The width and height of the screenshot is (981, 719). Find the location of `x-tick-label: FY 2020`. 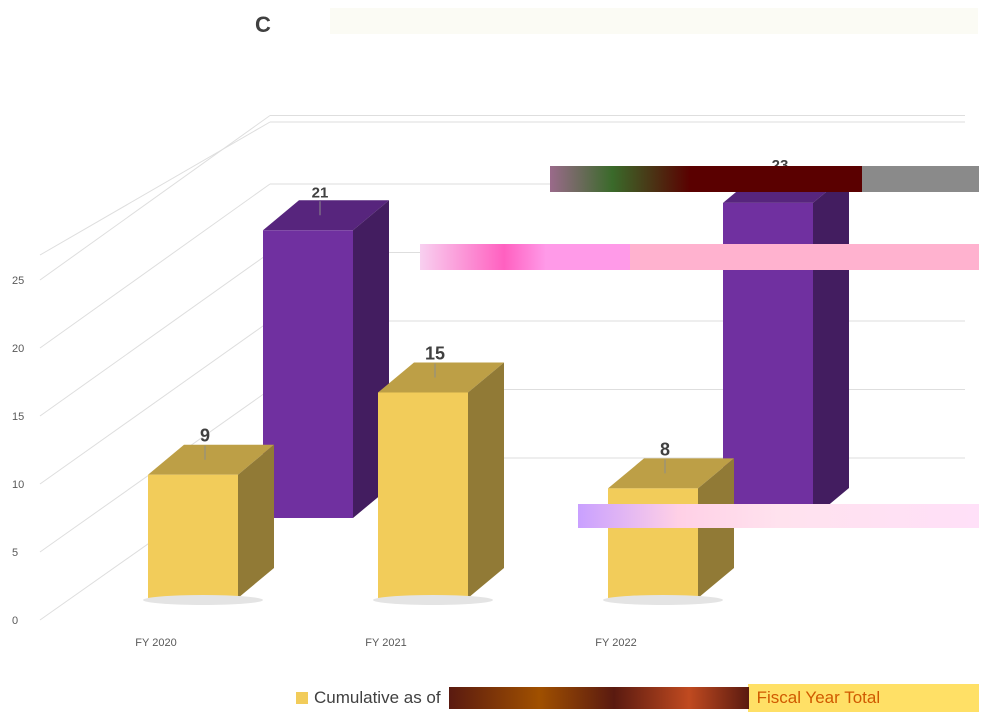

x-tick-label: FY 2020 is located at coordinates (155, 643).